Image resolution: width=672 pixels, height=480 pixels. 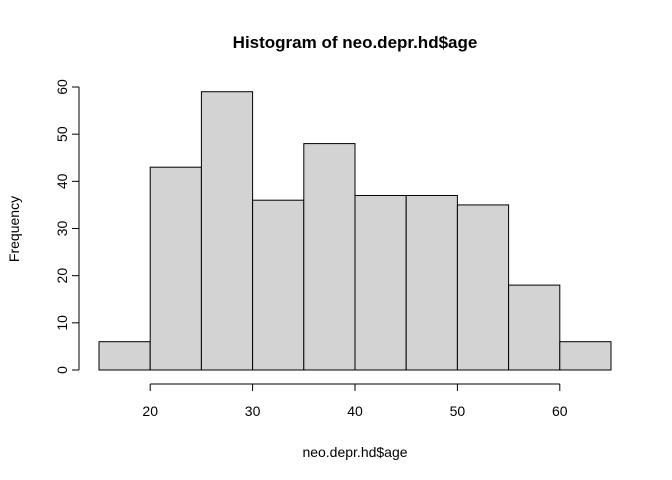 I want to click on x-tick-label: 30, so click(x=253, y=411).